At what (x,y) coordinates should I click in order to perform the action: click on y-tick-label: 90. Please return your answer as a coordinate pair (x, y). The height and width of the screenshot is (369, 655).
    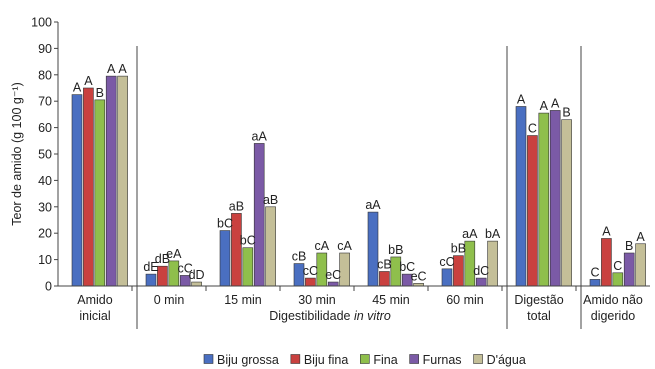
    Looking at the image, I should click on (45, 49).